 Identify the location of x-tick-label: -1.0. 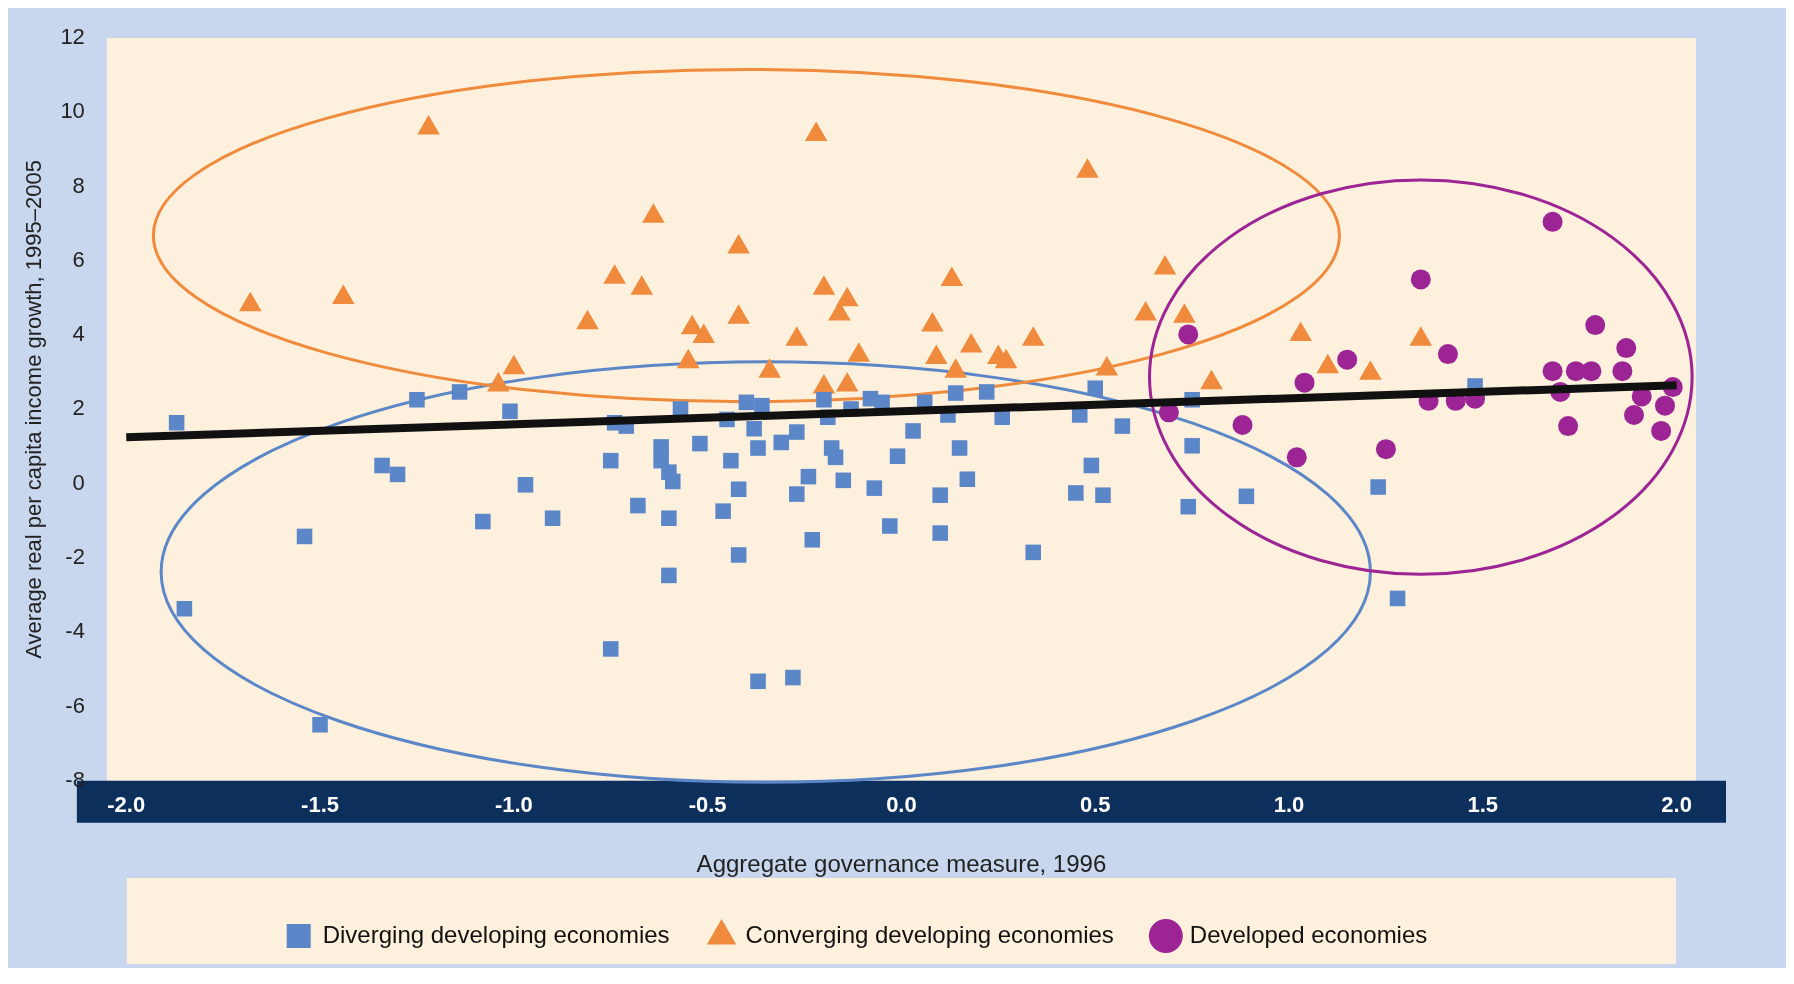
(513, 805).